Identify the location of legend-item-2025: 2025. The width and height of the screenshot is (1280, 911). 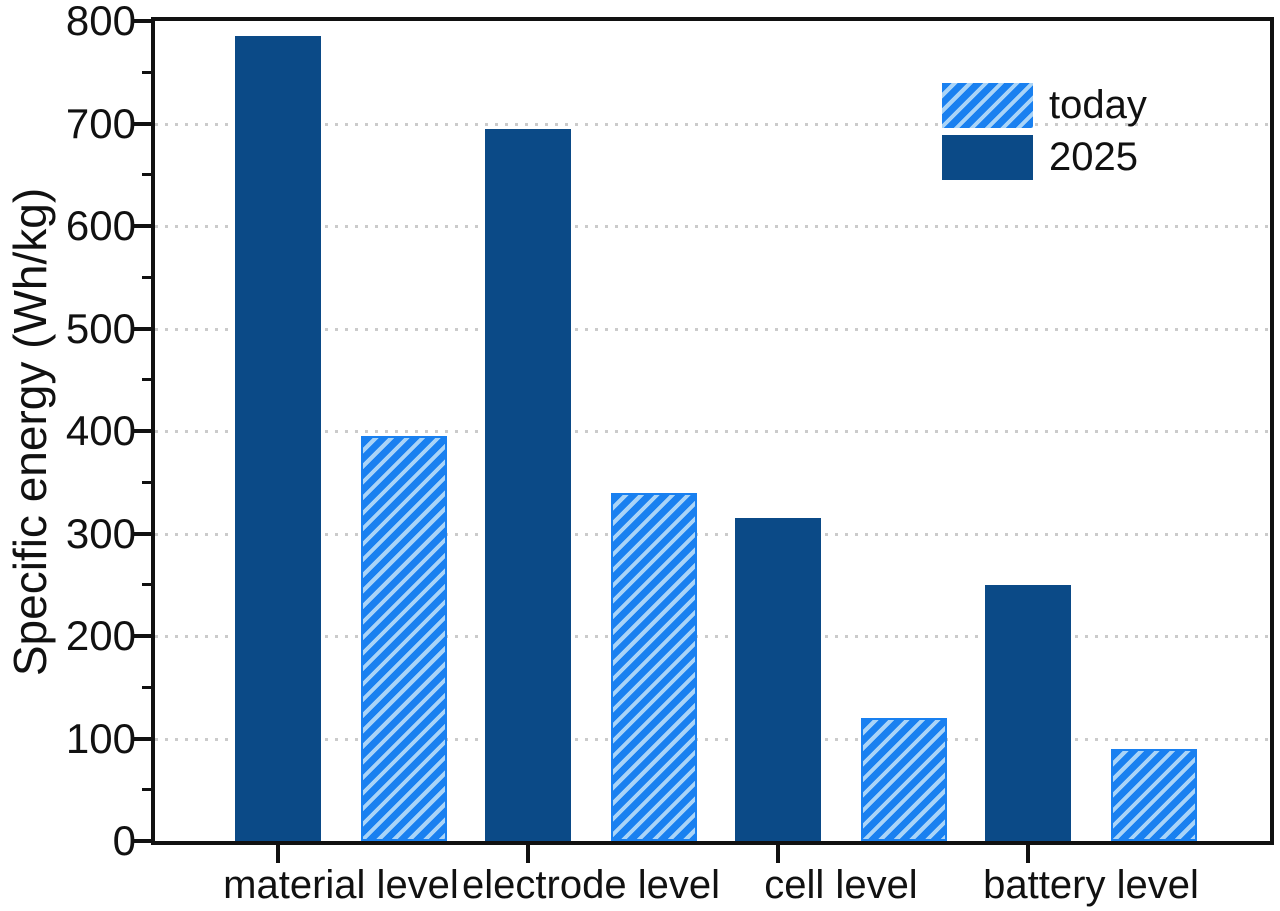
(1040, 157).